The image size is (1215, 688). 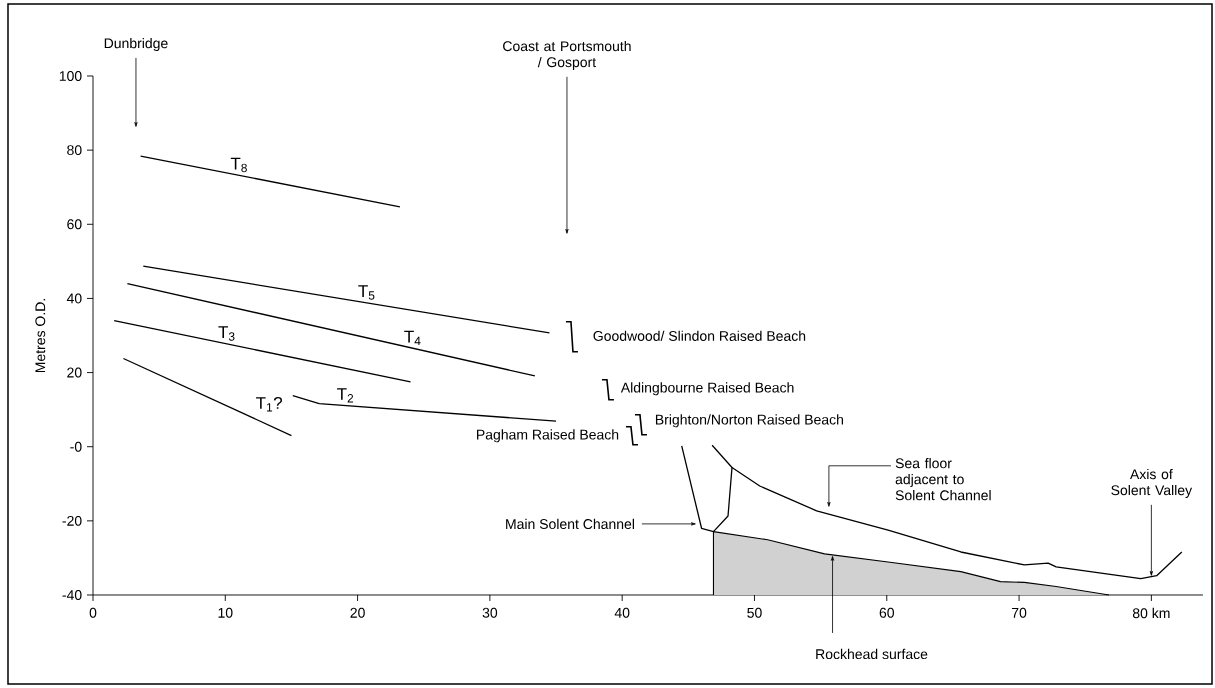 I want to click on x-tick-label: 20, so click(x=357, y=612).